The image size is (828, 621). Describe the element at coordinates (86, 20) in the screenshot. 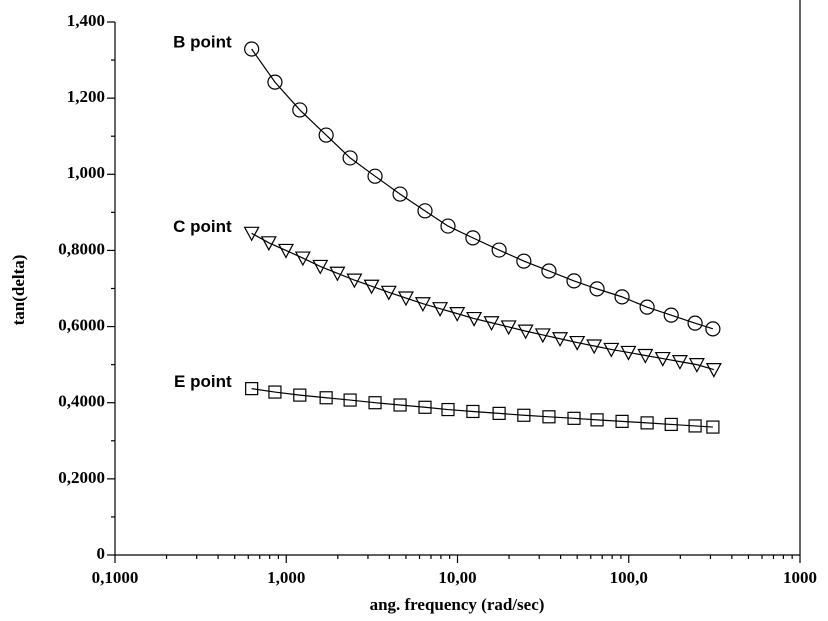

I see `y-tick-label: 1,400` at that location.